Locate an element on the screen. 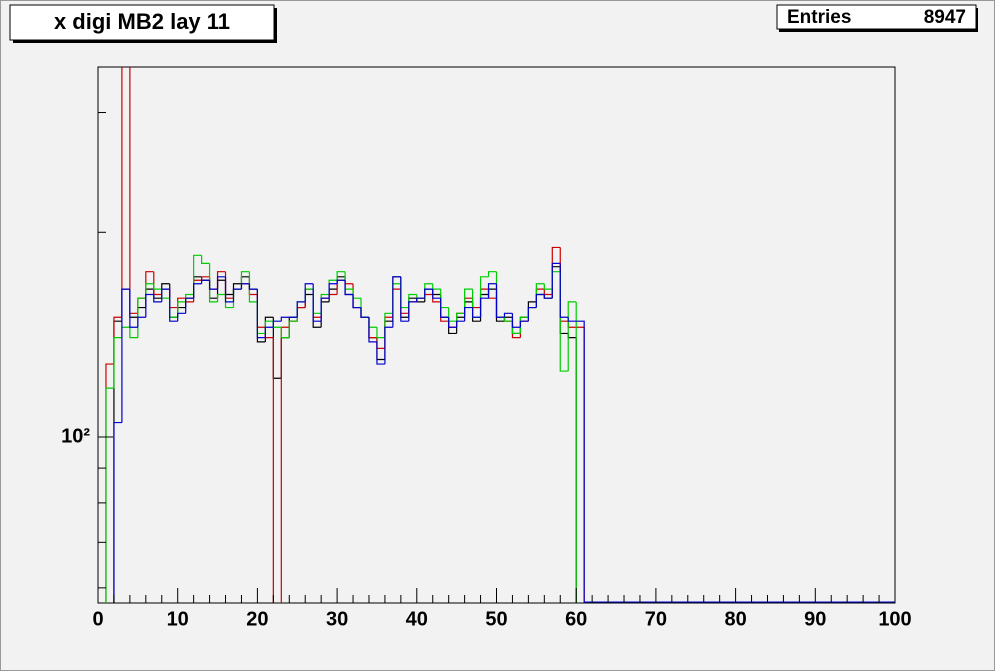 The height and width of the screenshot is (671, 995). x-tick-label: 90 is located at coordinates (815, 619).